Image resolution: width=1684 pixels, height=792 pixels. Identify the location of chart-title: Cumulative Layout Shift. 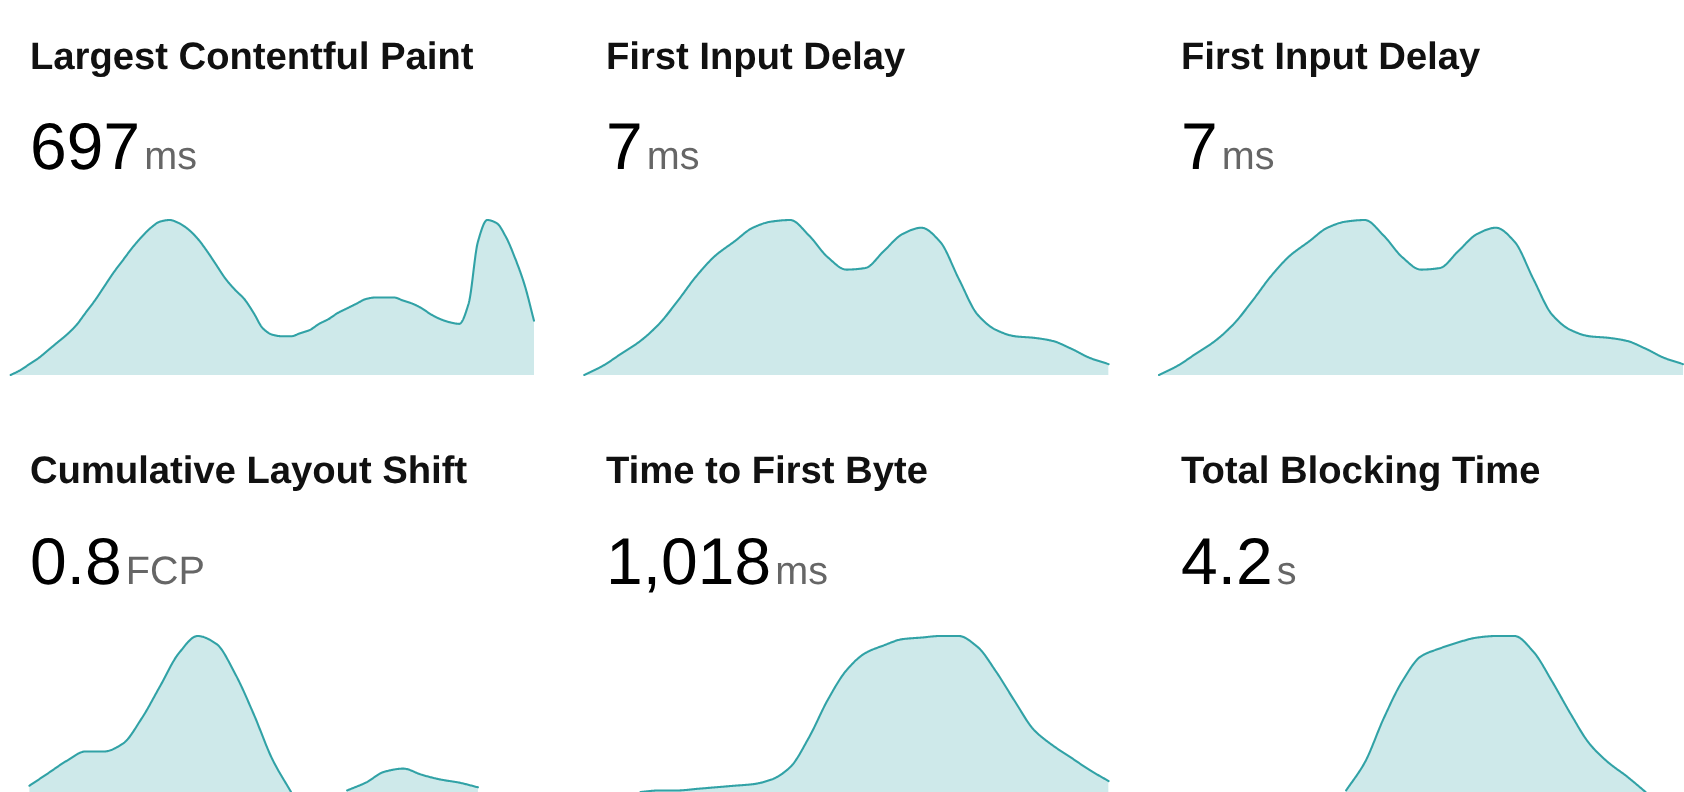
(249, 473).